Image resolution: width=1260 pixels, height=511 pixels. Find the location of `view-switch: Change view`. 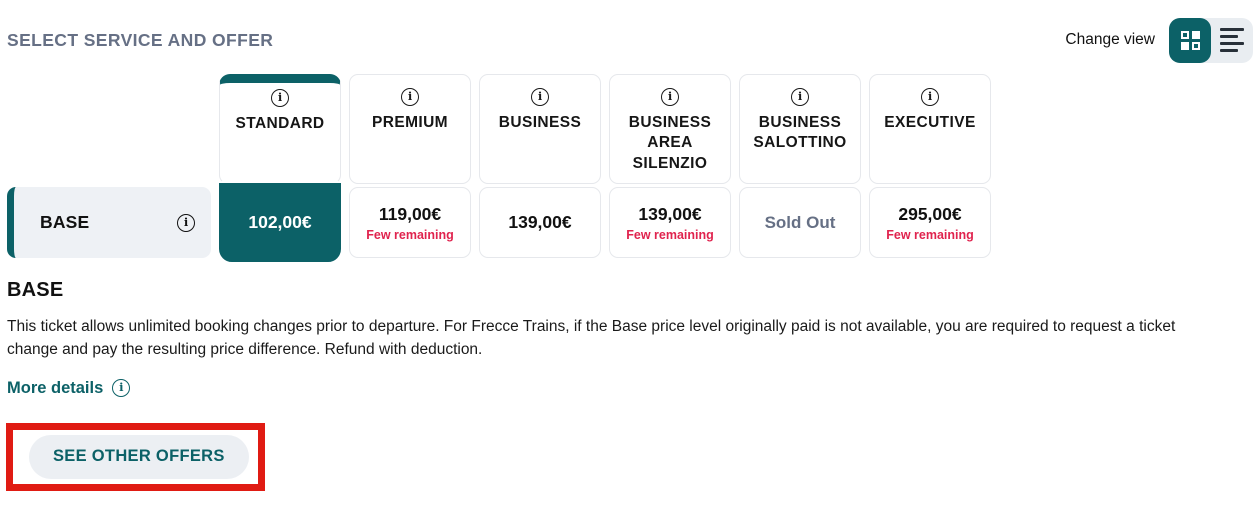

view-switch: Change view is located at coordinates (1159, 40).